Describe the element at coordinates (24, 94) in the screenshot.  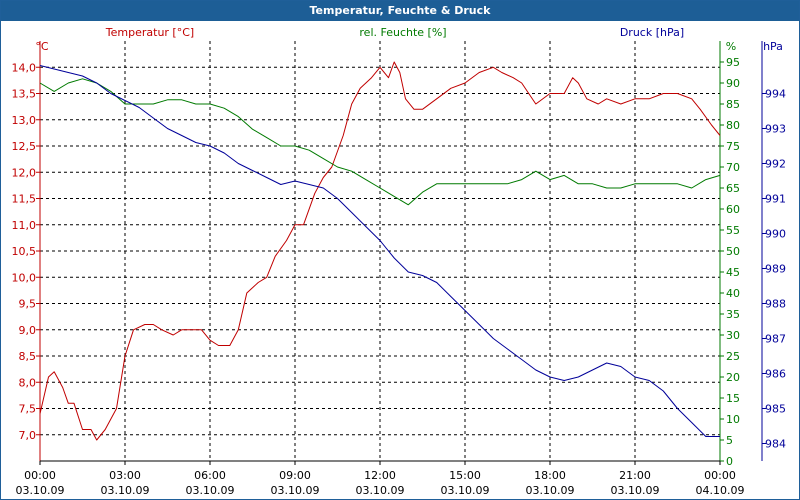
I see `temperature-tick-label: 13,5` at that location.